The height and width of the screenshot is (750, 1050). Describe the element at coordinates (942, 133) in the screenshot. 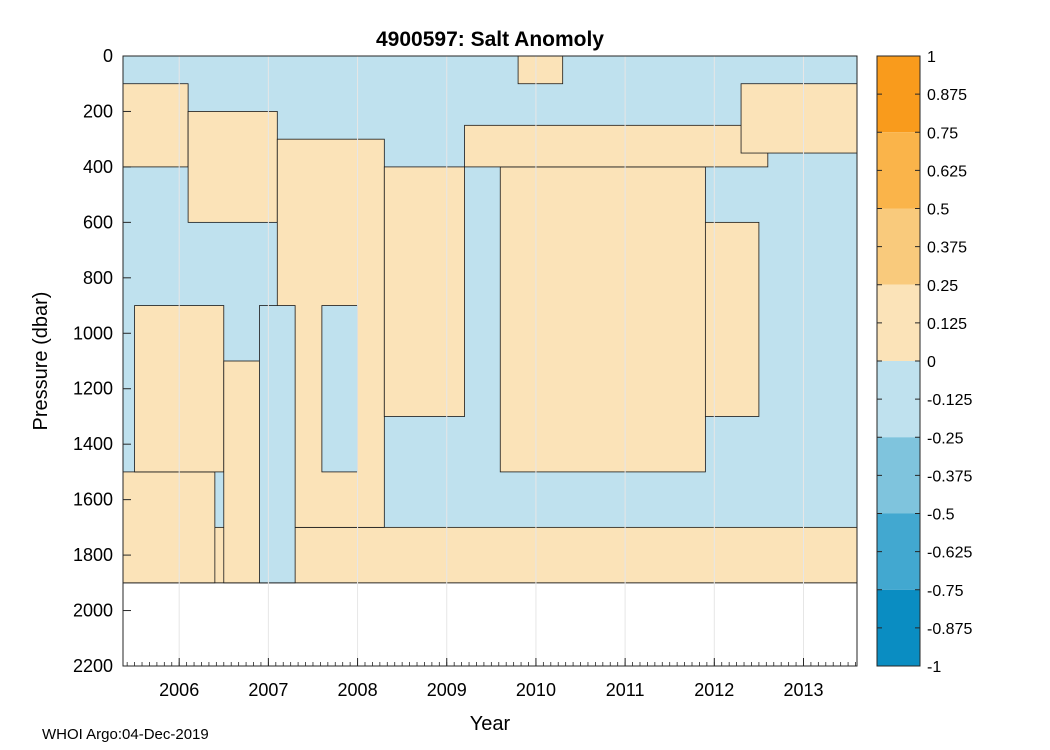

I see `colorbar-tick-label: 0.75` at that location.